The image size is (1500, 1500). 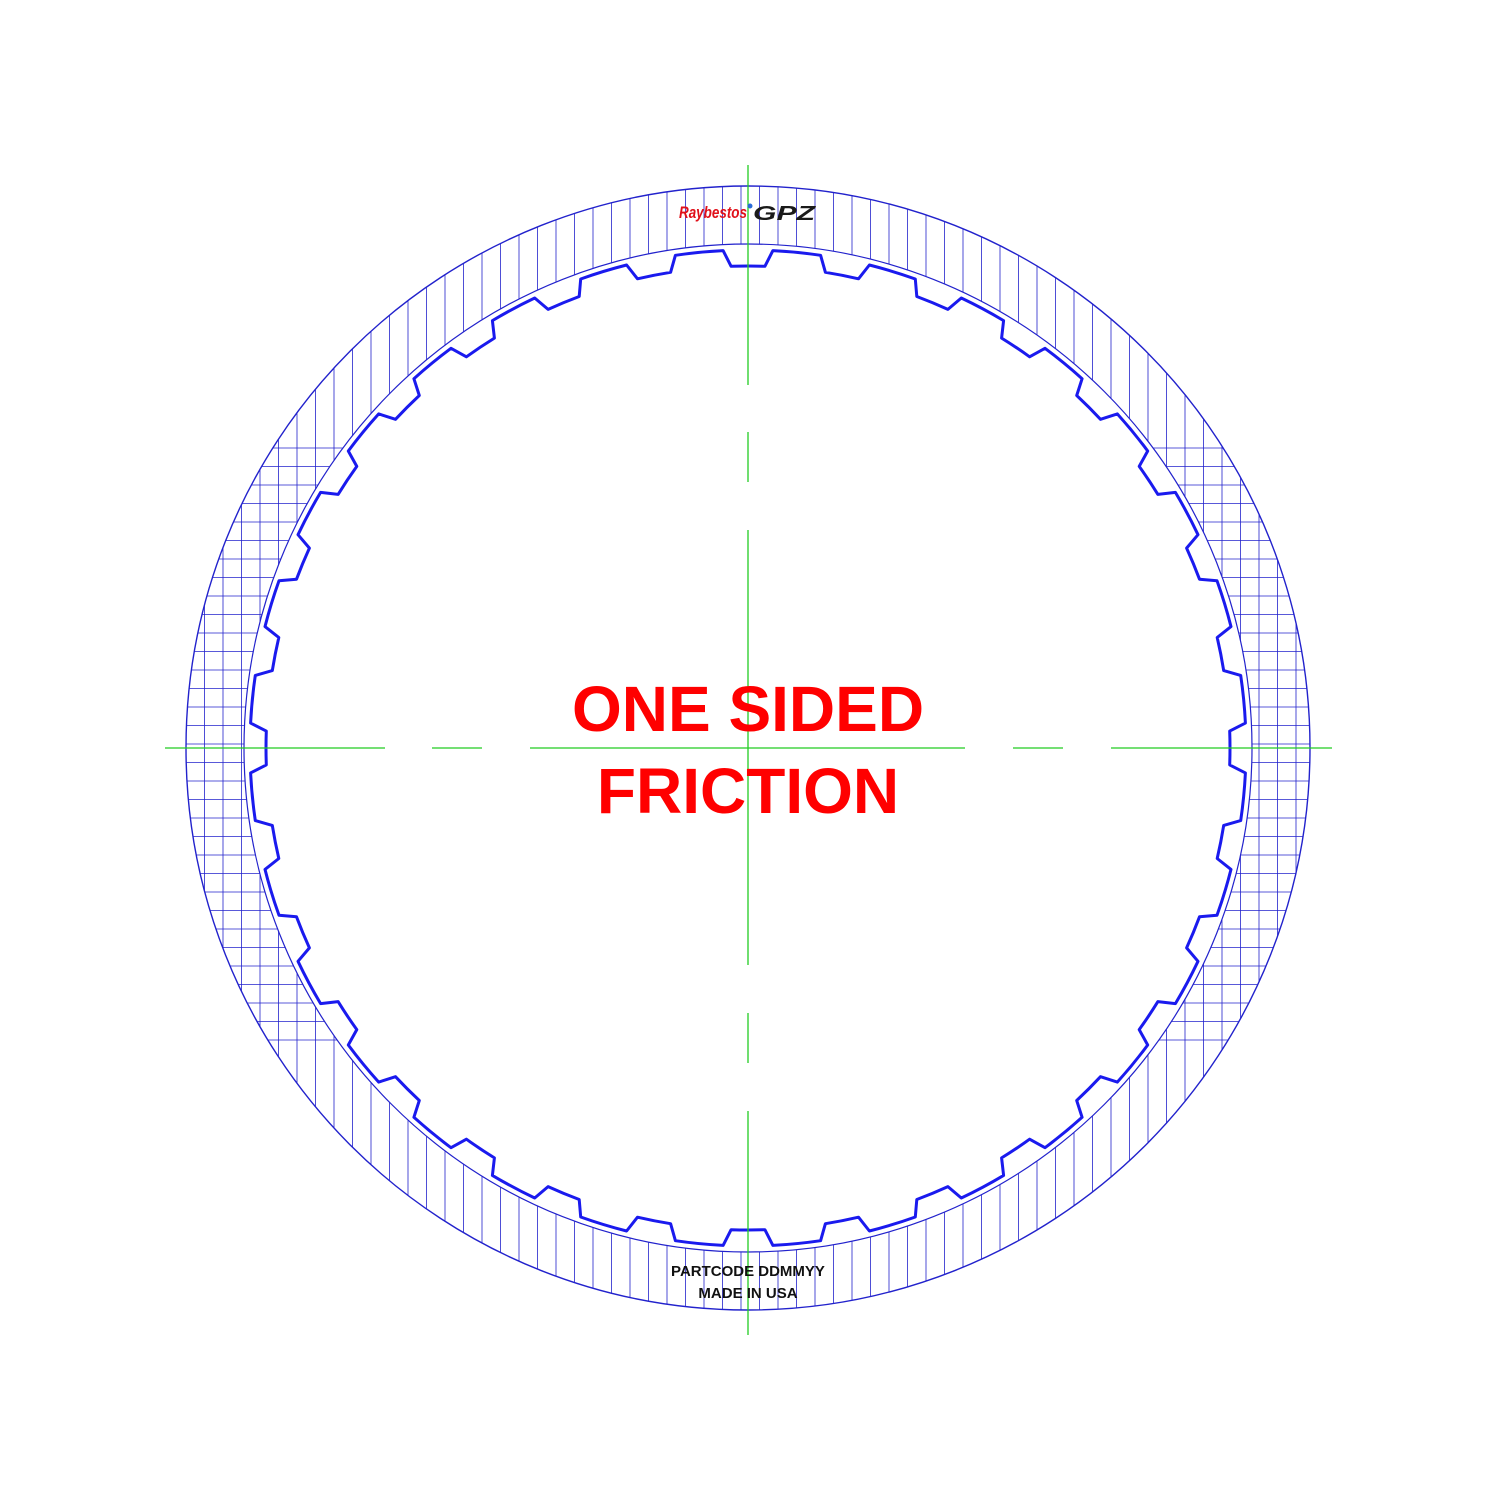 I want to click on logo-mark-text: GPZ, so click(x=784, y=214).